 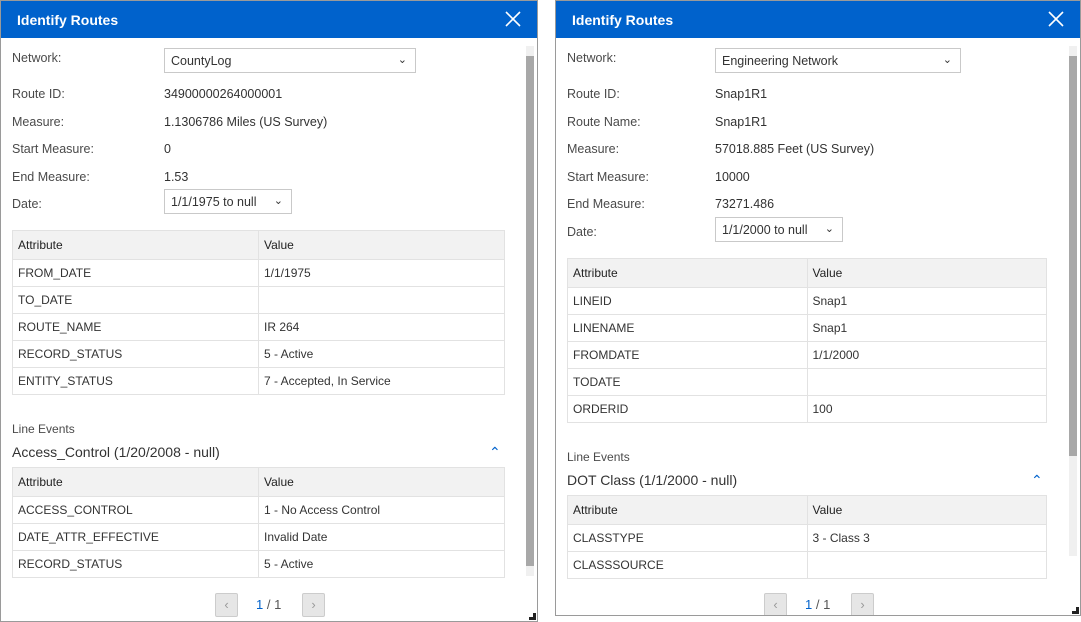 What do you see at coordinates (381, 327) in the screenshot?
I see `table-cell: IR 264` at bounding box center [381, 327].